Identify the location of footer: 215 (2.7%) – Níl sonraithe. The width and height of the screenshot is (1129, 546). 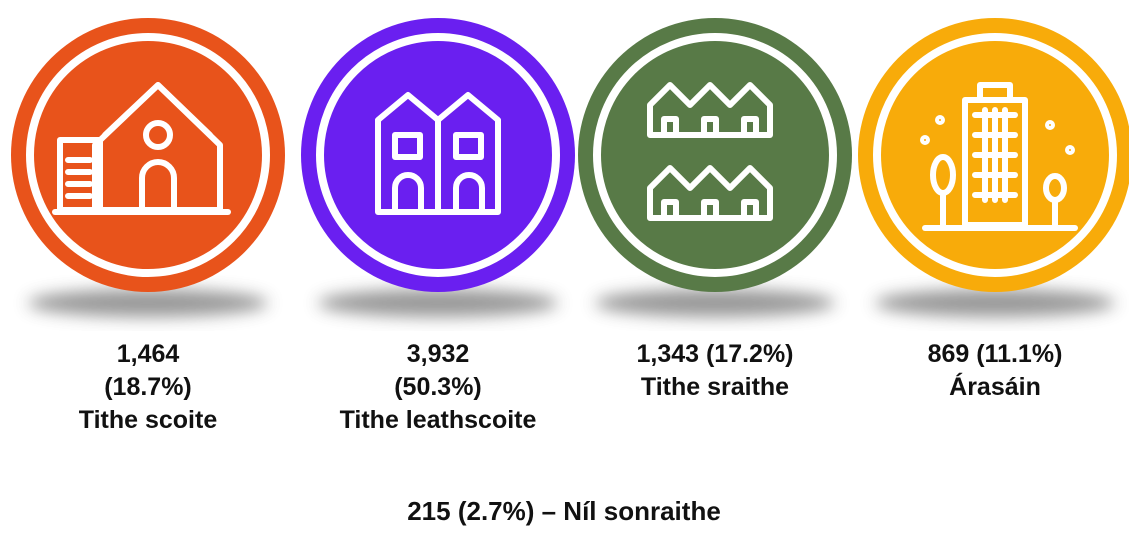
(564, 511).